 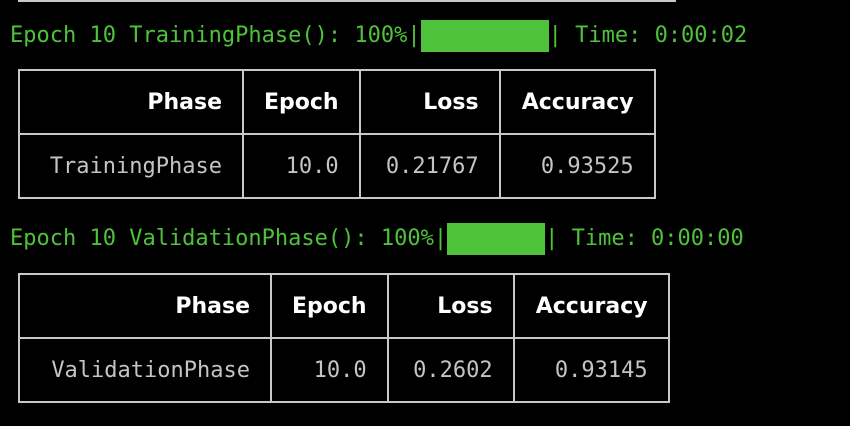 What do you see at coordinates (648, 35) in the screenshot?
I see `training-progress-suffix: | Time: 0:00:02` at bounding box center [648, 35].